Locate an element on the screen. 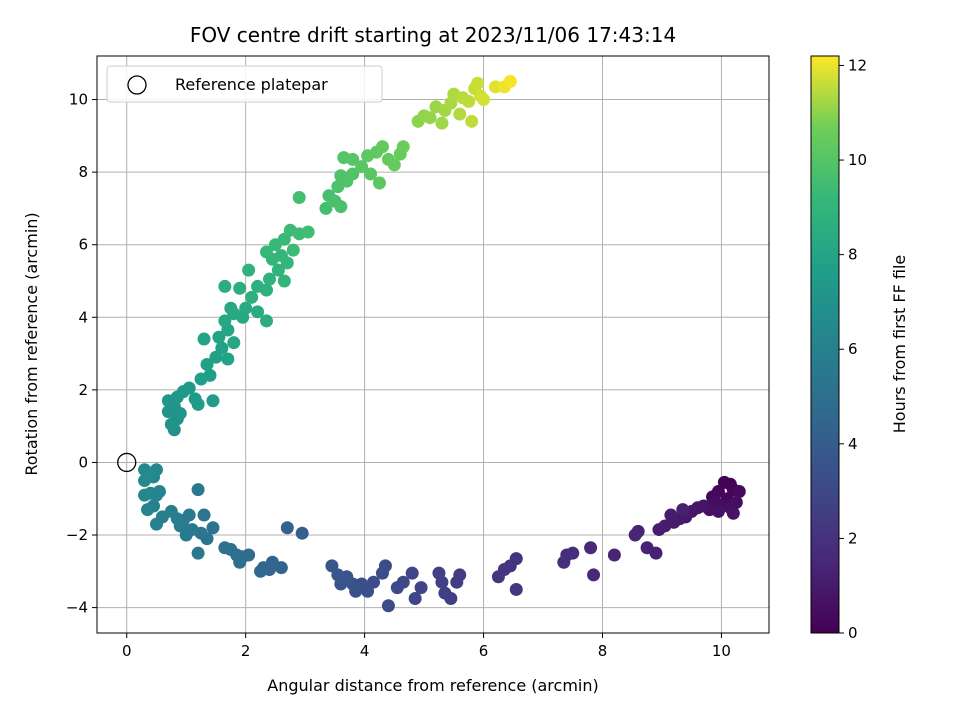  y-axis: −4 −2 0 2 4 6 8 10 is located at coordinates (81, 354).